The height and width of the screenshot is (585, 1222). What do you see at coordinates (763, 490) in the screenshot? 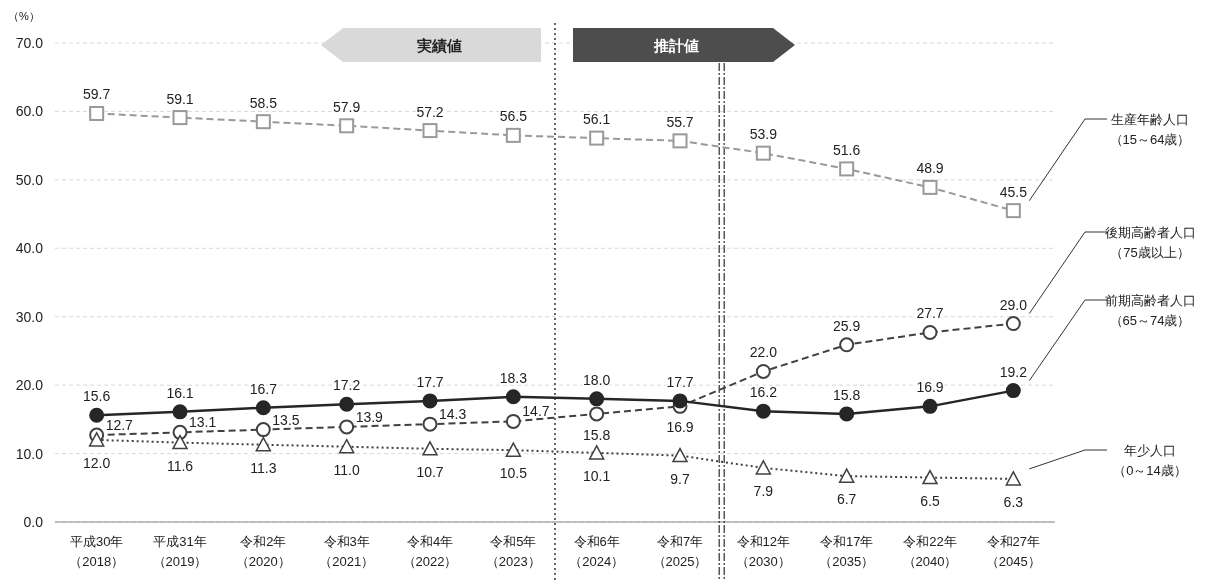
I see `data-label: 7.9` at bounding box center [763, 490].